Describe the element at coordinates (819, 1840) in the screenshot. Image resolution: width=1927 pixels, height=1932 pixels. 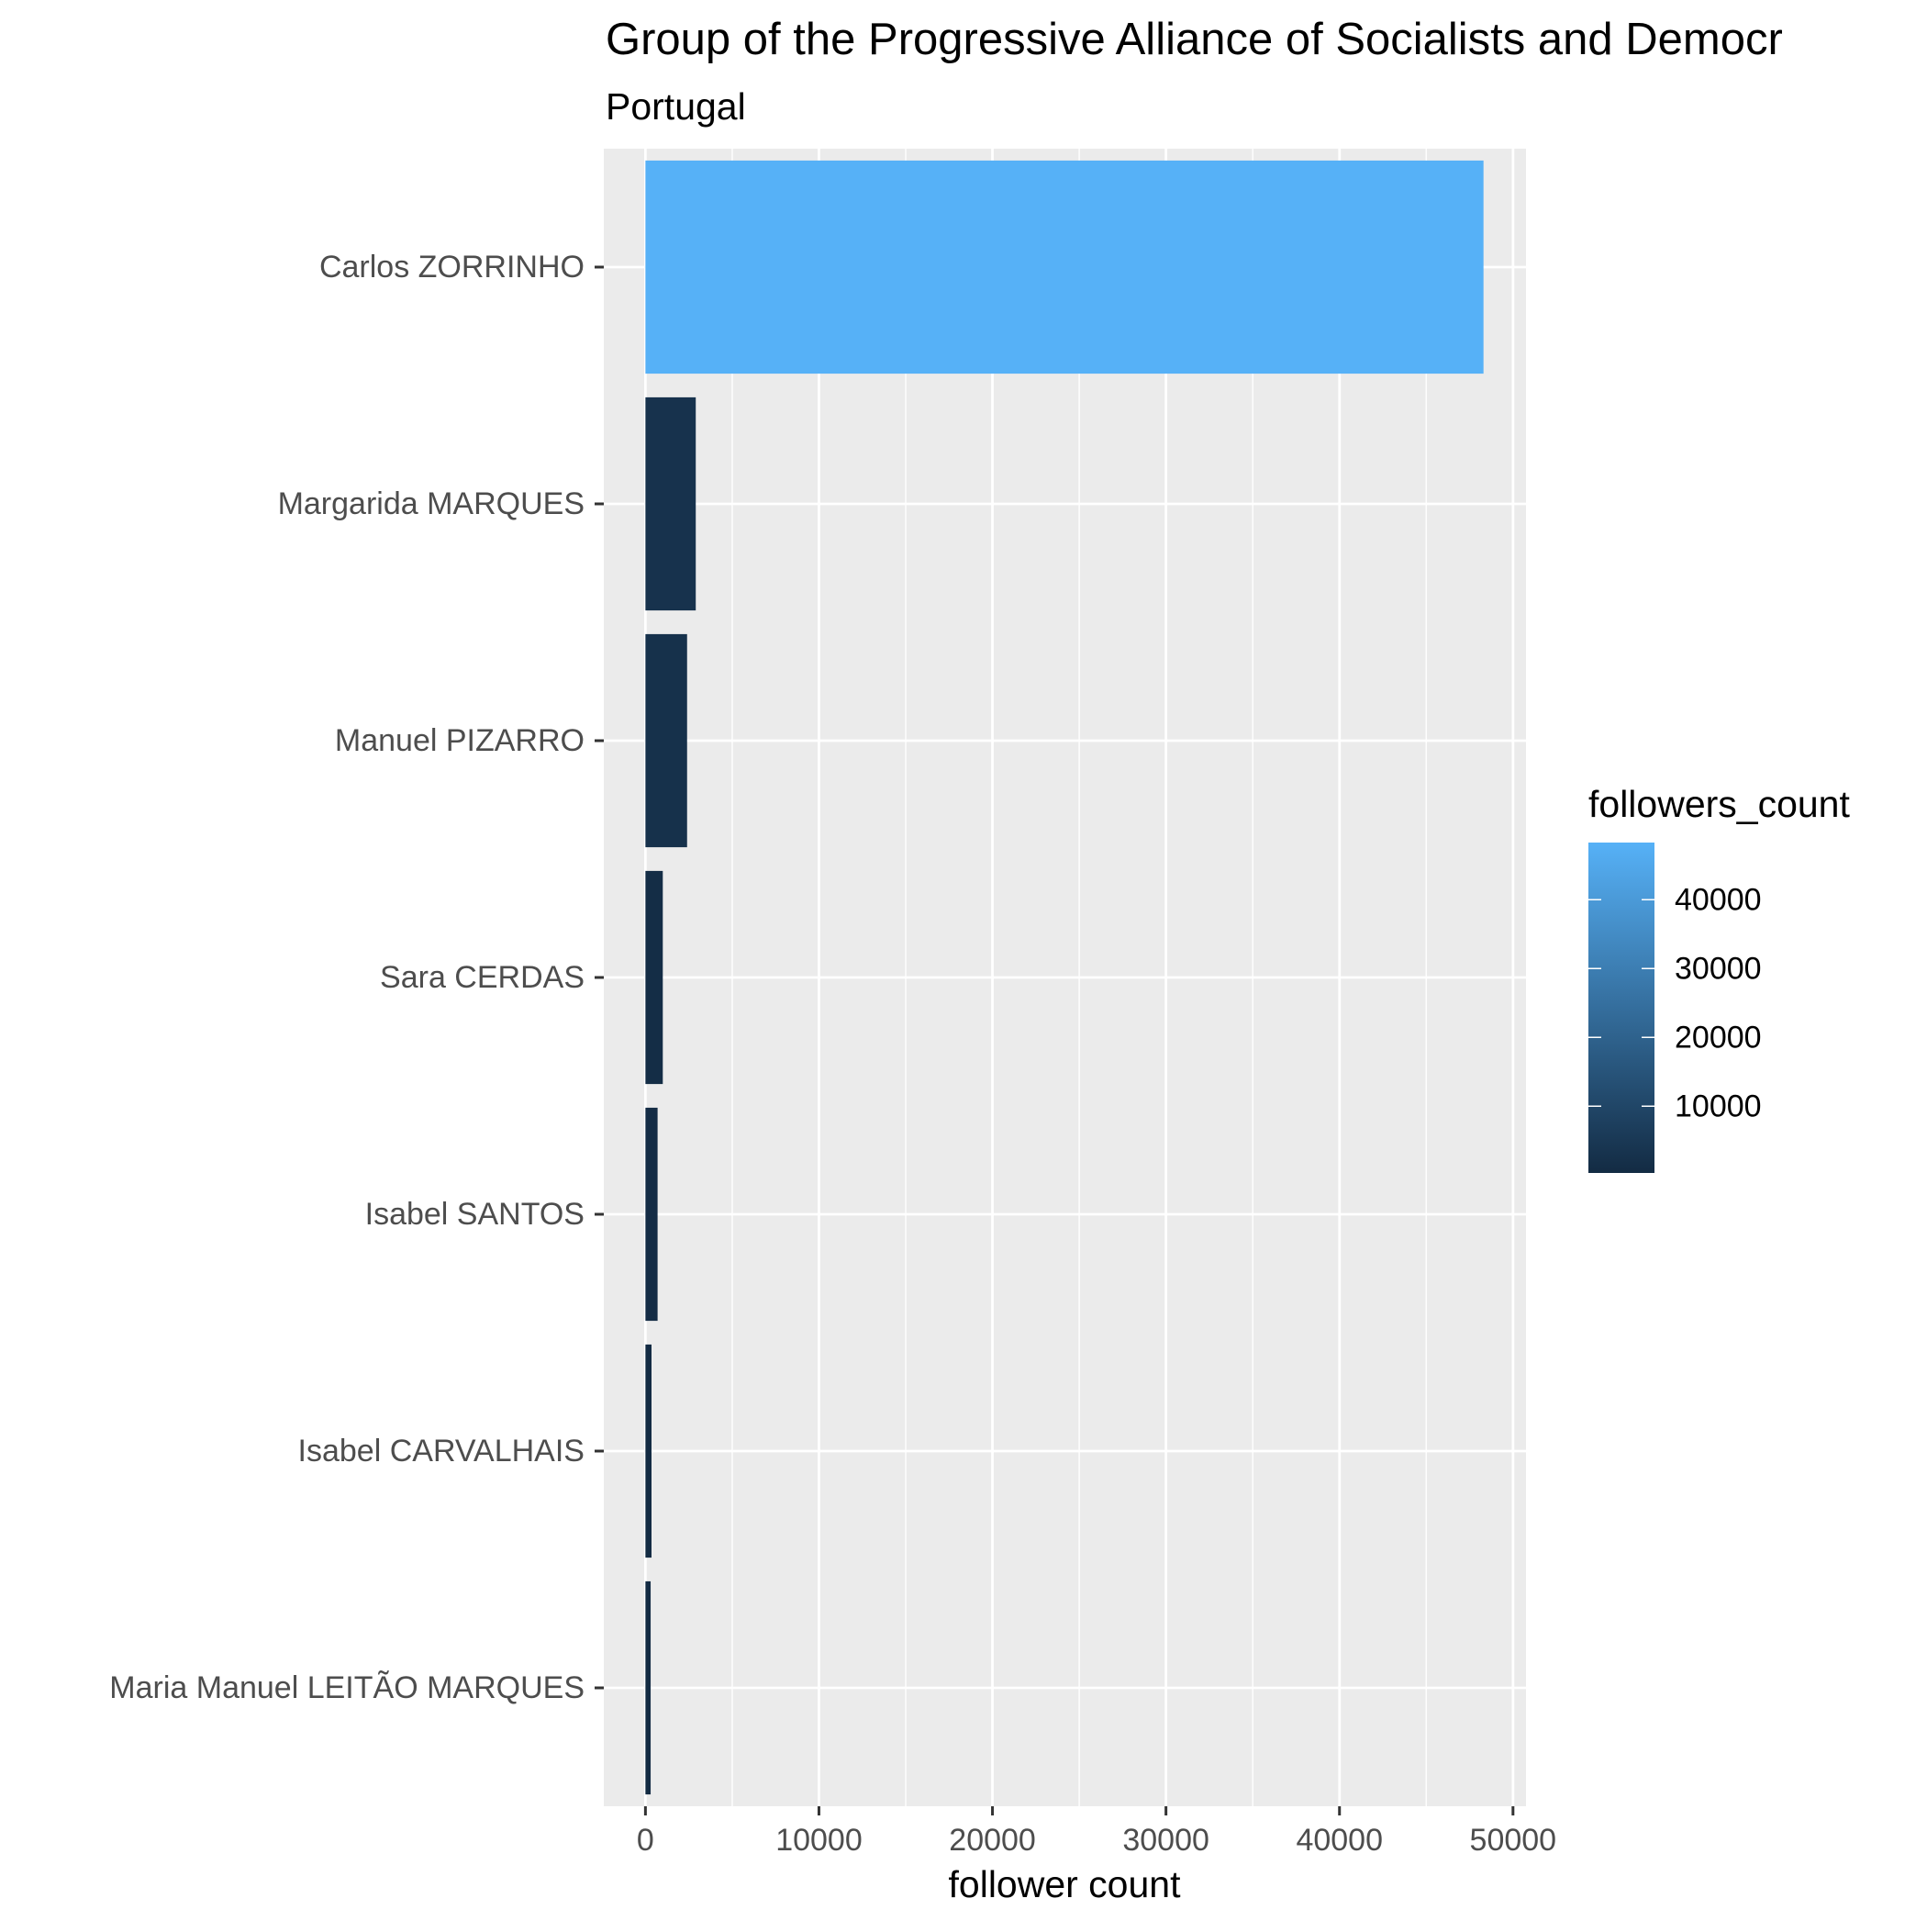
I see `x-tick-label: 10000` at that location.